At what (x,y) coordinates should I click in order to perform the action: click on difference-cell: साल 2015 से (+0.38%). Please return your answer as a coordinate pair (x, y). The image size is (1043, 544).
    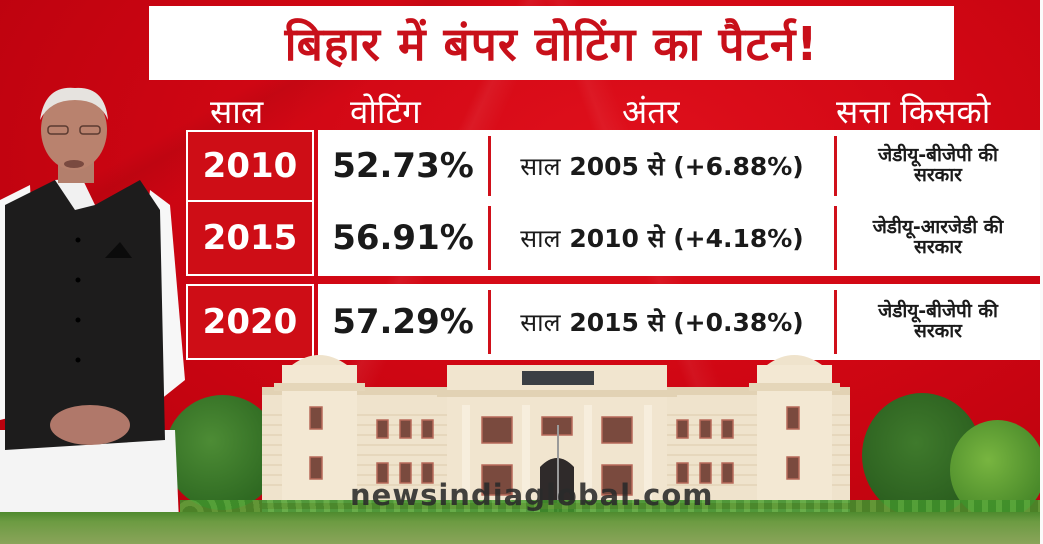
    Looking at the image, I should click on (662, 322).